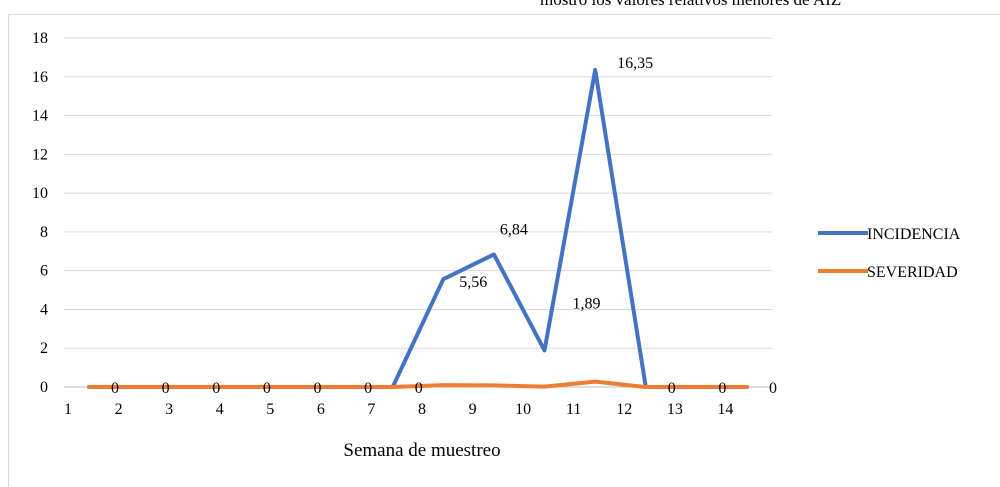 The width and height of the screenshot is (1000, 487). Describe the element at coordinates (587, 303) in the screenshot. I see `data-label: 1,89` at that location.